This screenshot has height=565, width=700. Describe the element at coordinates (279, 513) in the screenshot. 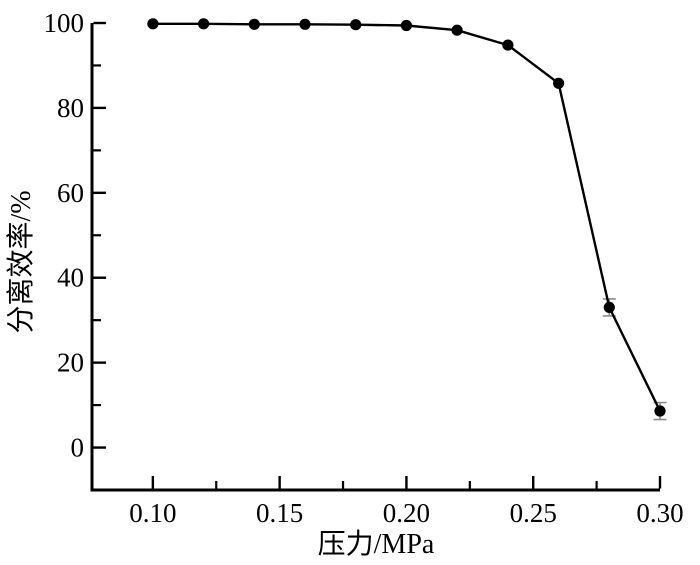

I see `x-tick-label: 0.15` at that location.